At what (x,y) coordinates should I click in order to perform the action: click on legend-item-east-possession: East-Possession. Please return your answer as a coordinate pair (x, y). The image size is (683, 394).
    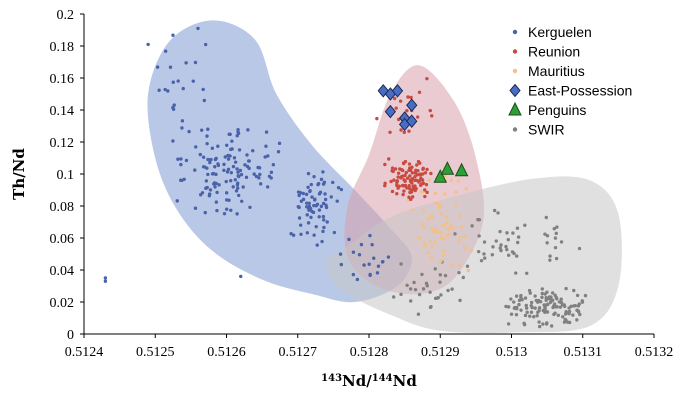
    Looking at the image, I should click on (570, 91).